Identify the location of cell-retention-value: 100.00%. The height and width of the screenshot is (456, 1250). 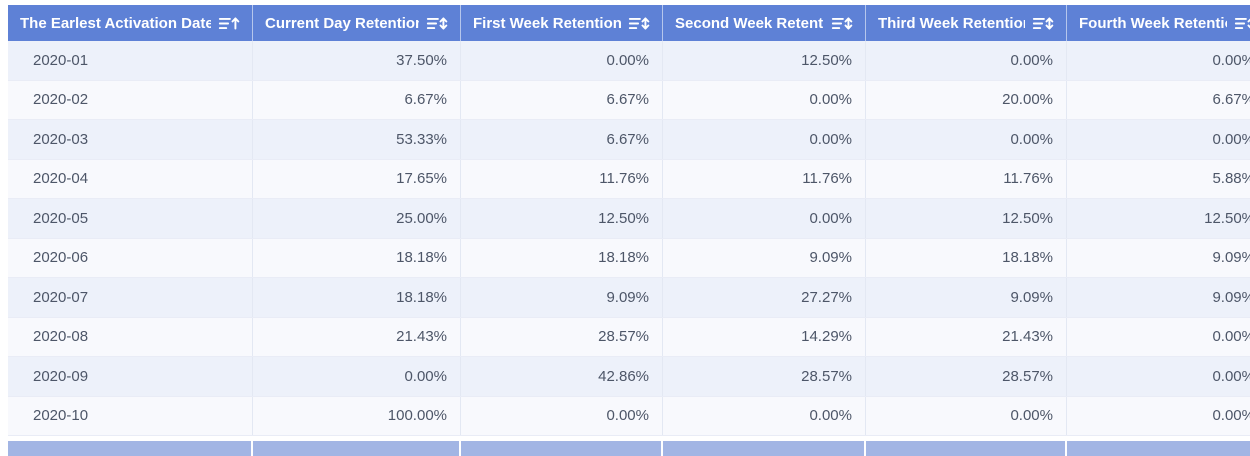
(357, 415).